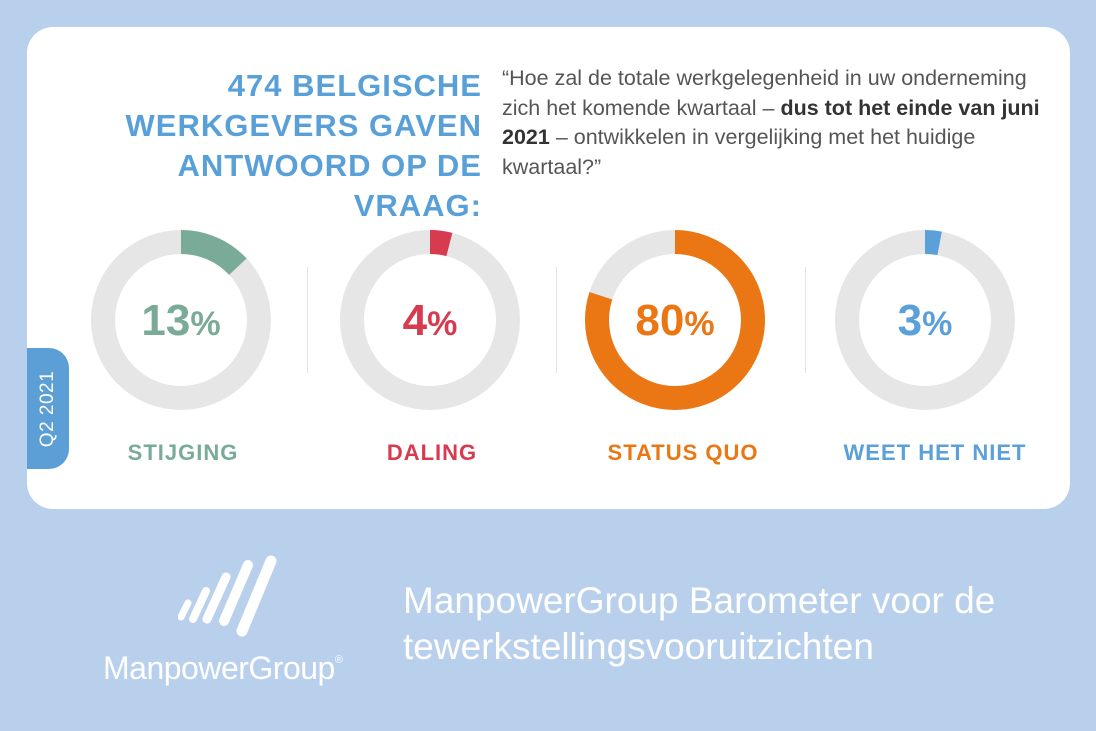 The height and width of the screenshot is (731, 1096). Describe the element at coordinates (432, 452) in the screenshot. I see `label-daling: DALING` at that location.